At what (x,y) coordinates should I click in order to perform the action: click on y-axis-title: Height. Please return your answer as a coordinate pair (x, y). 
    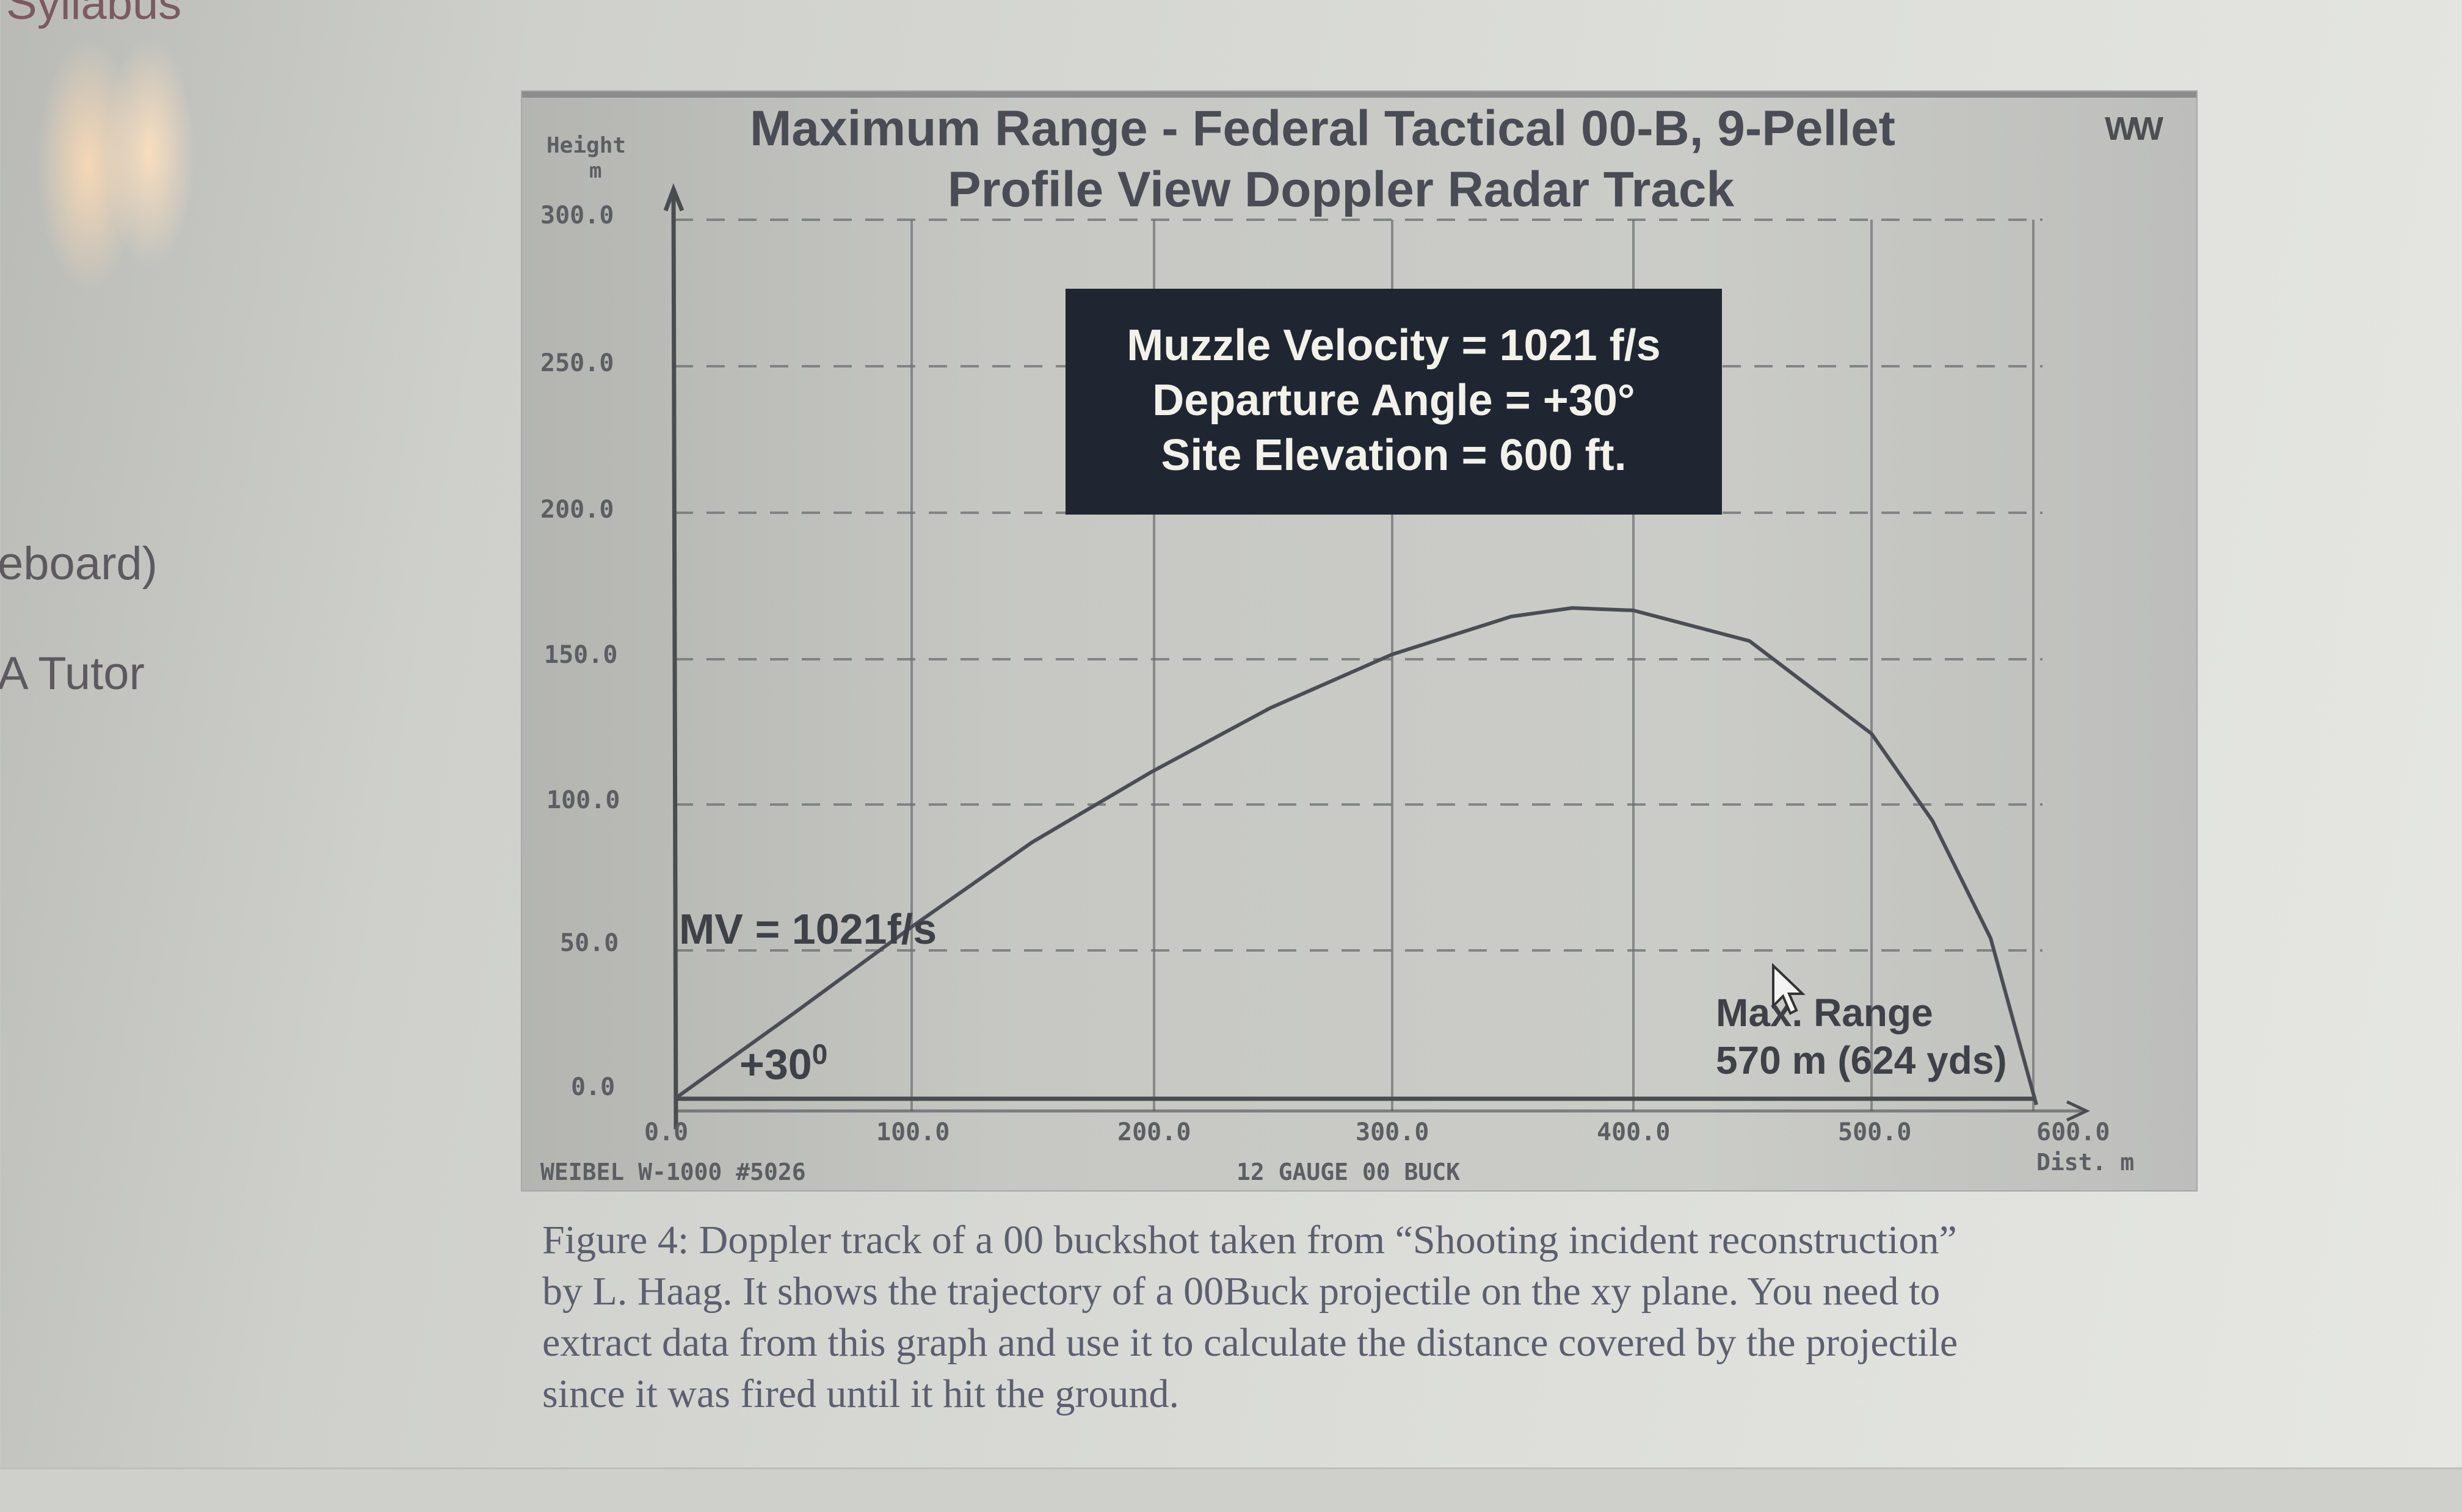
    Looking at the image, I should click on (587, 145).